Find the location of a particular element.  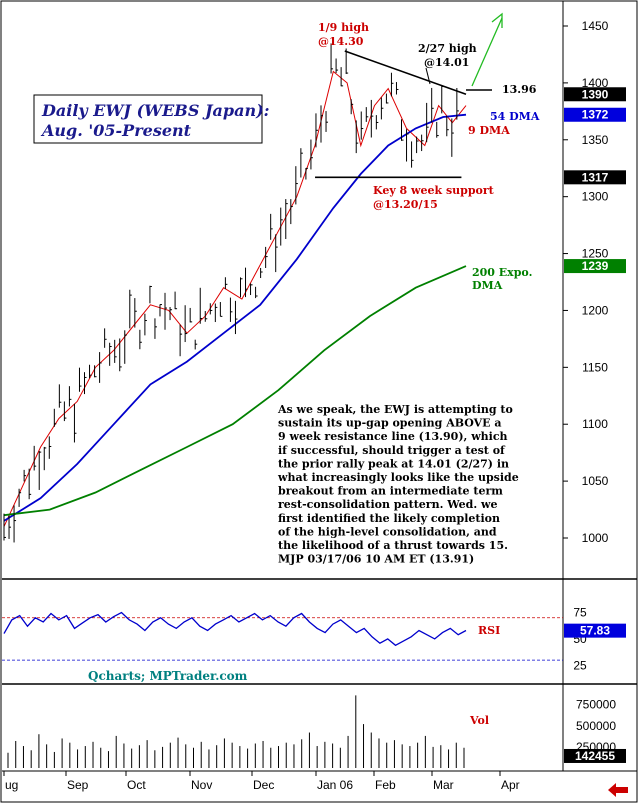

commentary-line: sustain its up-gap opening ABOVE a is located at coordinates (390, 423).